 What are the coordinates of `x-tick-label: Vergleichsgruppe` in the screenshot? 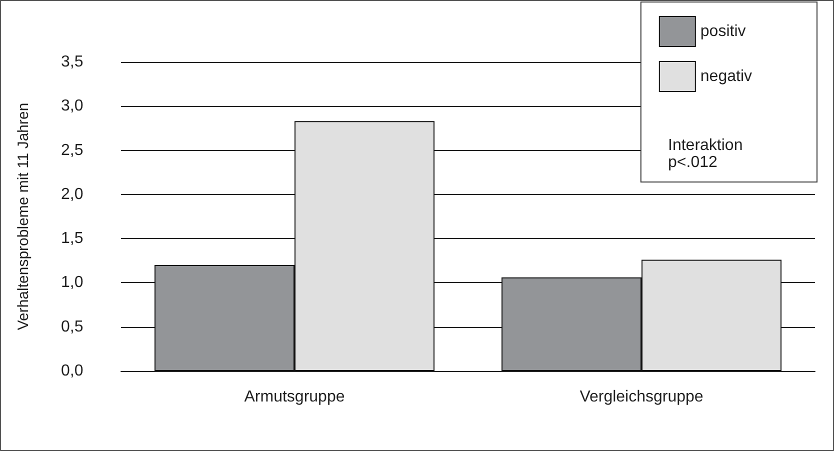 It's located at (642, 397).